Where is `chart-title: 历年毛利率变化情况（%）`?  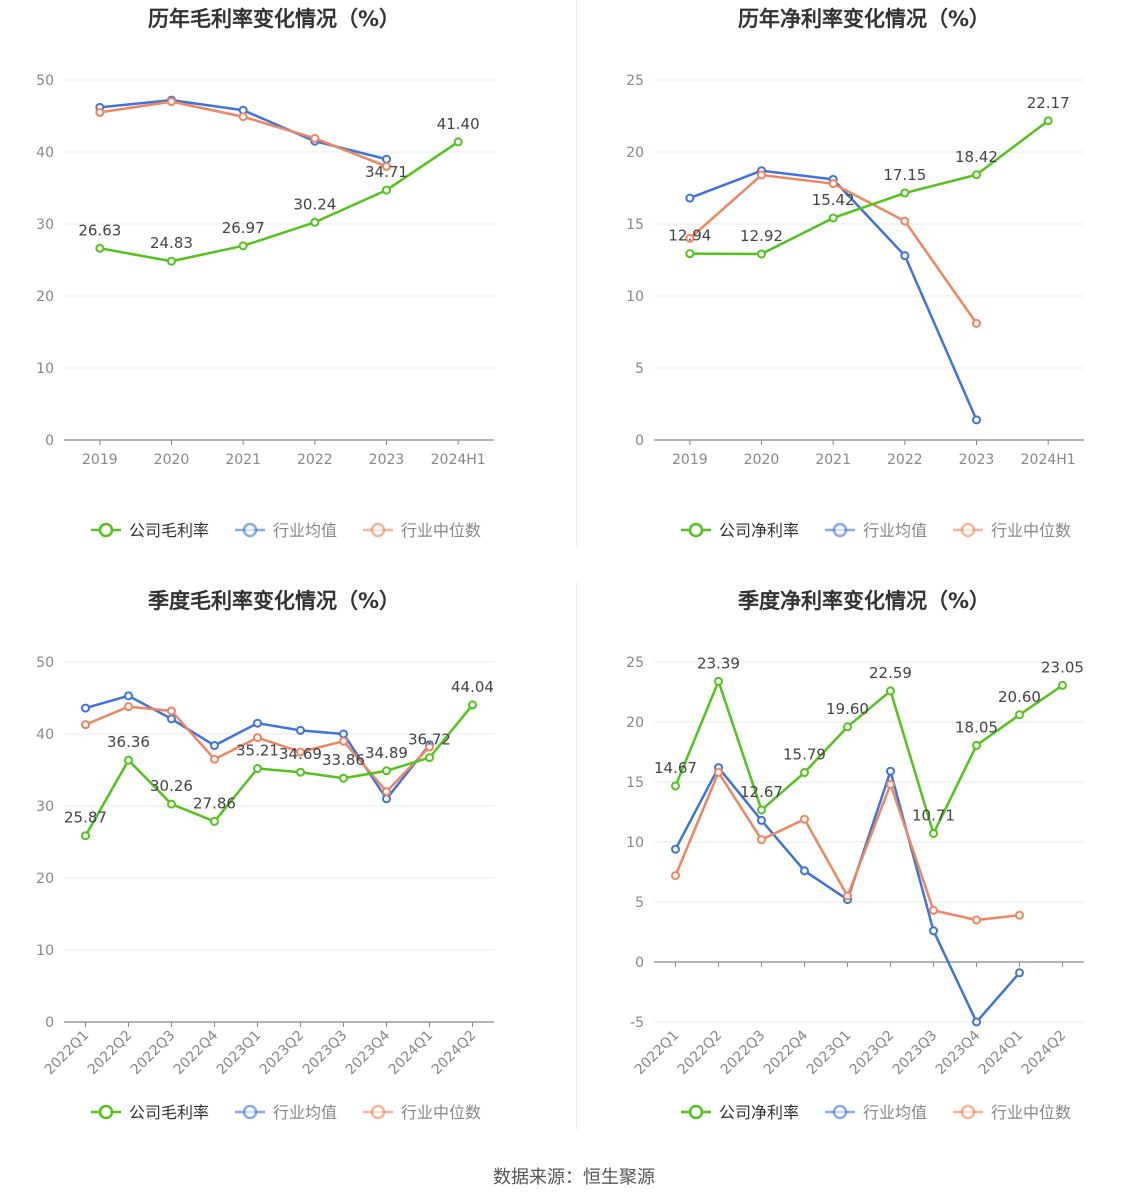 chart-title: 历年毛利率变化情况（%） is located at coordinates (274, 19).